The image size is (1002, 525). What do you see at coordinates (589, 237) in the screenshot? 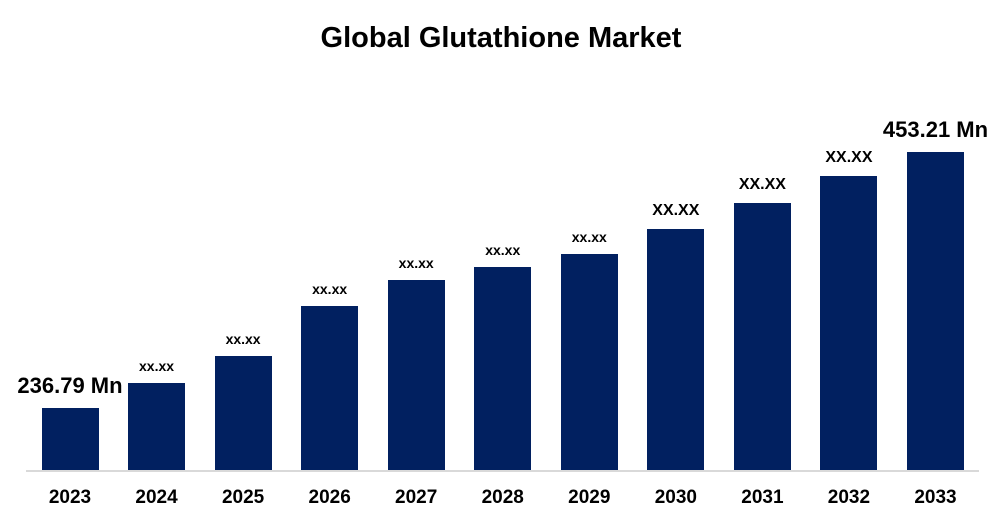
I see `bar-value-label-2029: xx.xx` at bounding box center [589, 237].